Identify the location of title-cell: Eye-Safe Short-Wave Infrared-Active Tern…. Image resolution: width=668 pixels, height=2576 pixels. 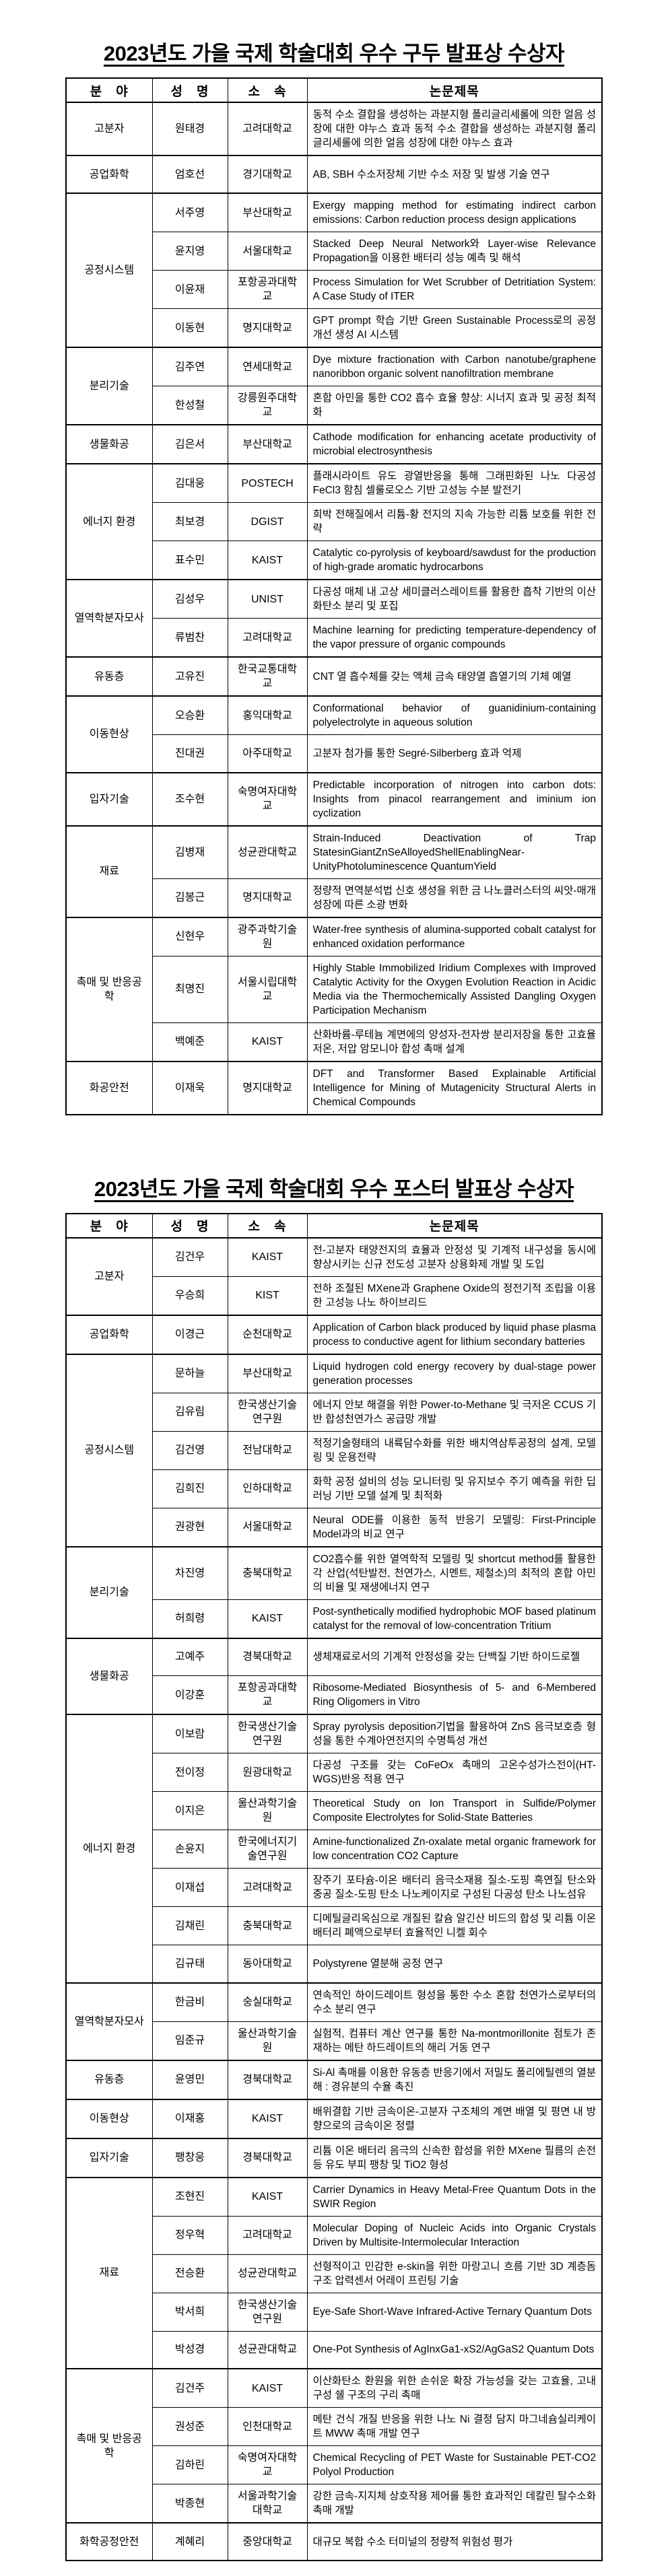
(454, 2312).